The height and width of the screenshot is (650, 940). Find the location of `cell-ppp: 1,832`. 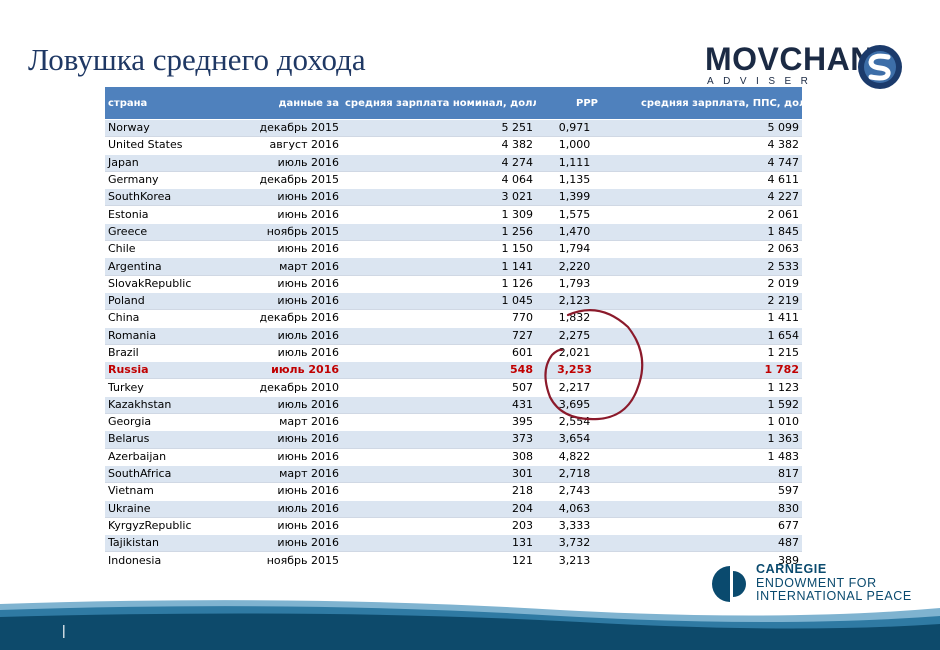

cell-ppp: 1,832 is located at coordinates (587, 318).